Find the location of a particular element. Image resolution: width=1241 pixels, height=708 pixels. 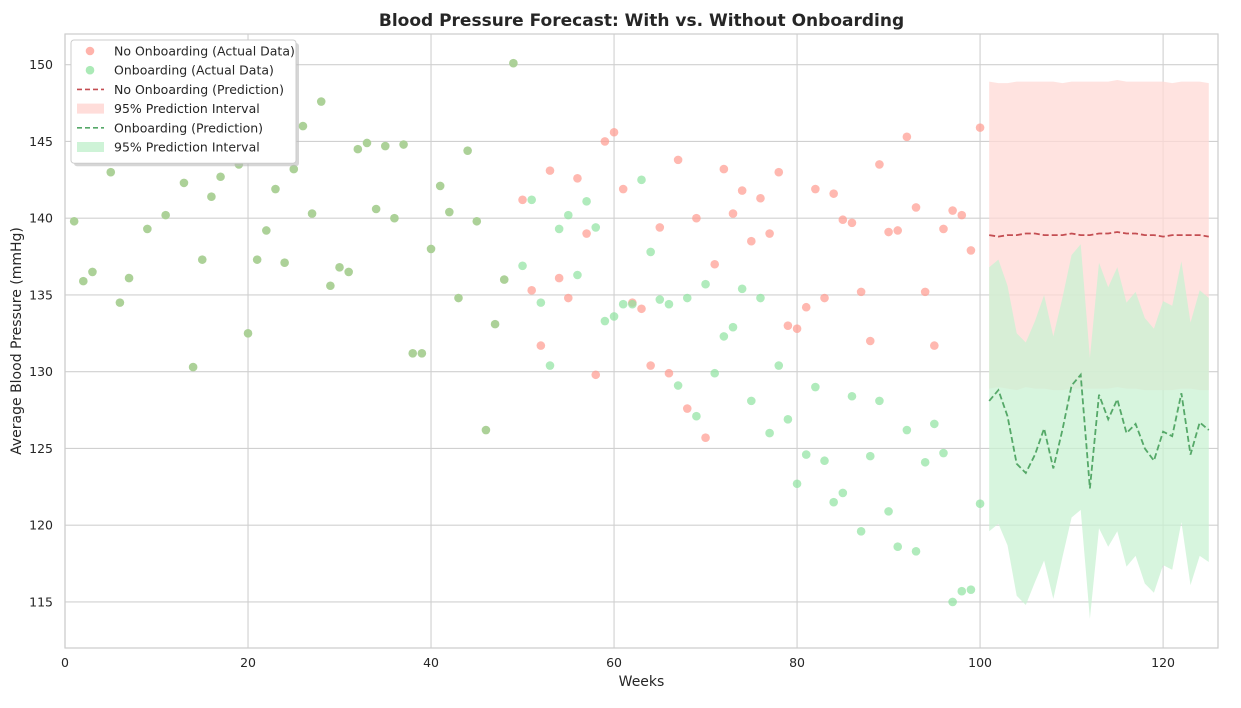

legend-label: 95% Prediction Interval is located at coordinates (187, 108).